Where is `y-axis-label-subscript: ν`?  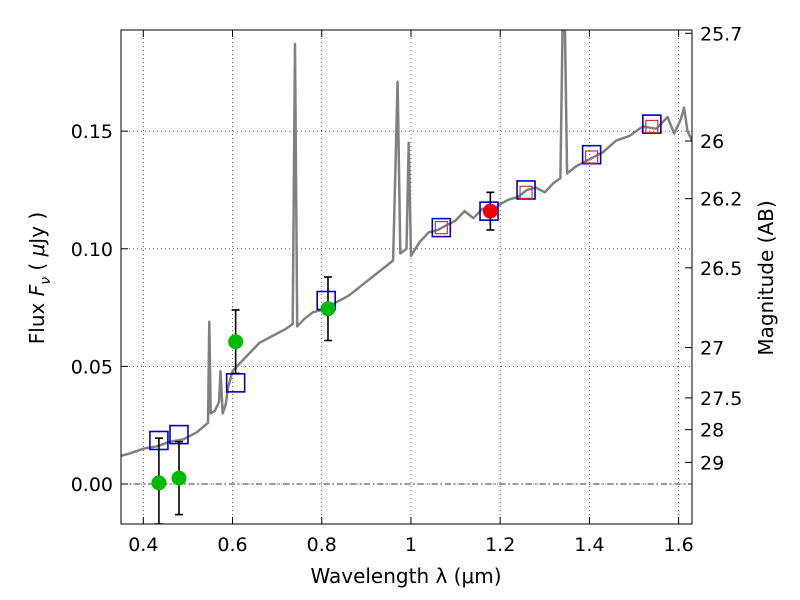 y-axis-label-subscript: ν is located at coordinates (46, 281).